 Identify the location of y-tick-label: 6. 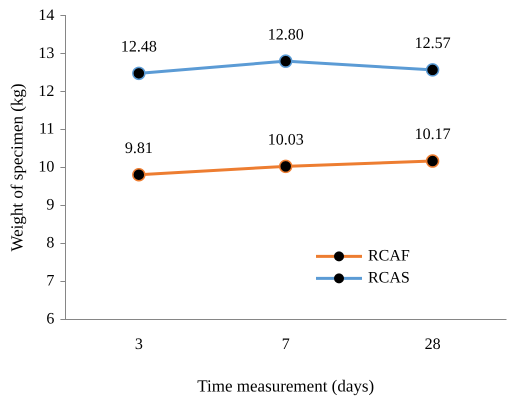
(50, 319).